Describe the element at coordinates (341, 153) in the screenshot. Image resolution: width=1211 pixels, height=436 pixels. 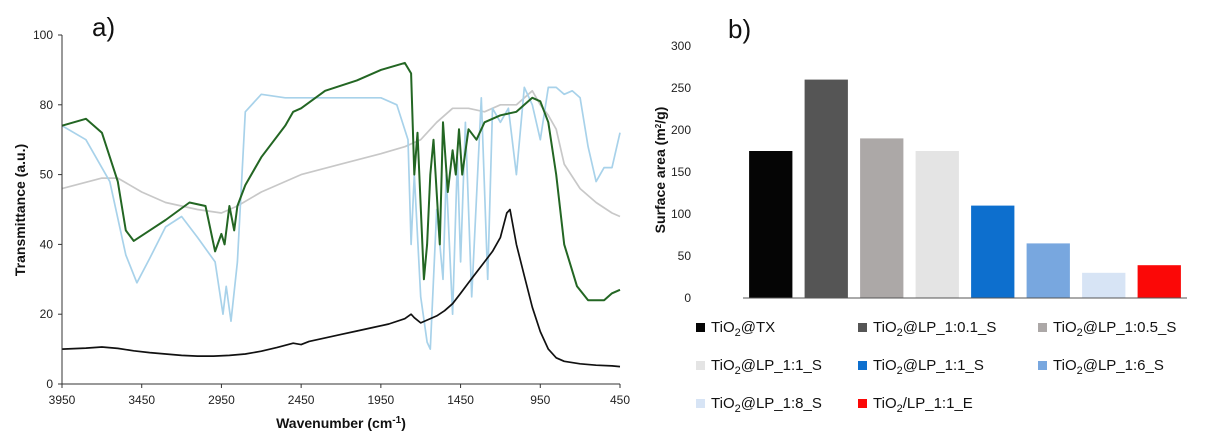
I see `ftir-series-line` at that location.